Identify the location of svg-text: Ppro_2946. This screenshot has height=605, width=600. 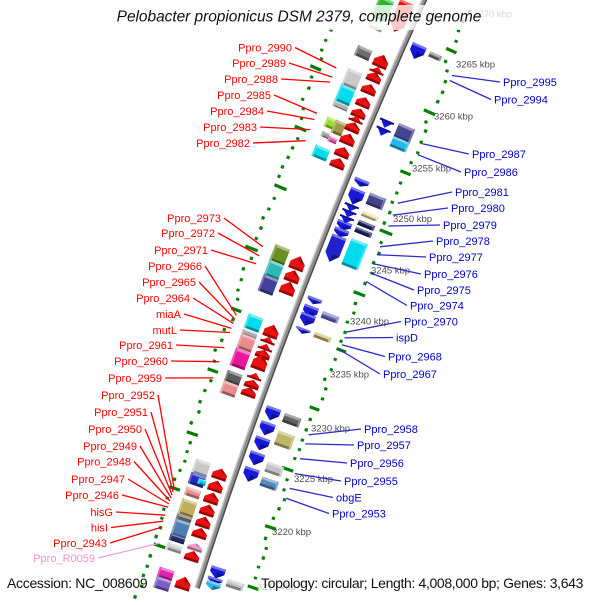
(92, 496).